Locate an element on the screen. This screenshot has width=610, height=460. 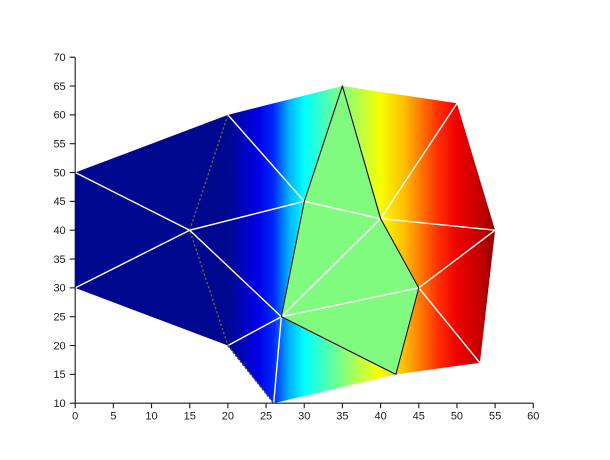
y-tick-label: 70 is located at coordinates (59, 58).